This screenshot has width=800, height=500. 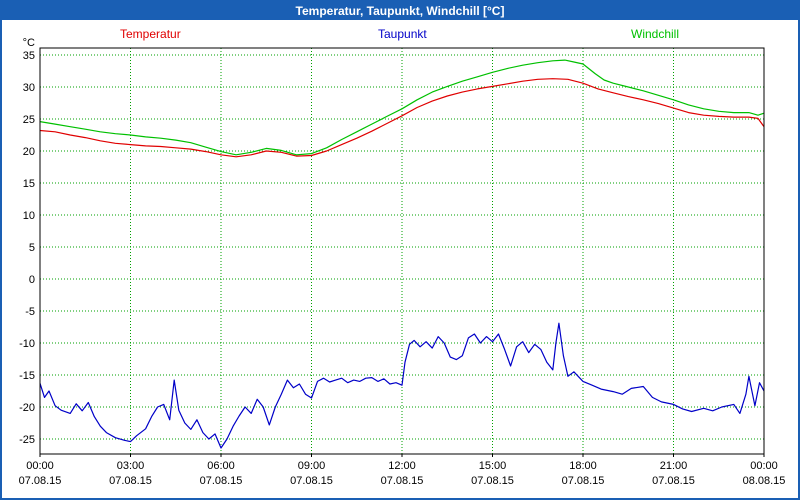 I want to click on window-title-bar: Temperatur, Taupunkt, Windchill [°C], so click(x=400, y=11).